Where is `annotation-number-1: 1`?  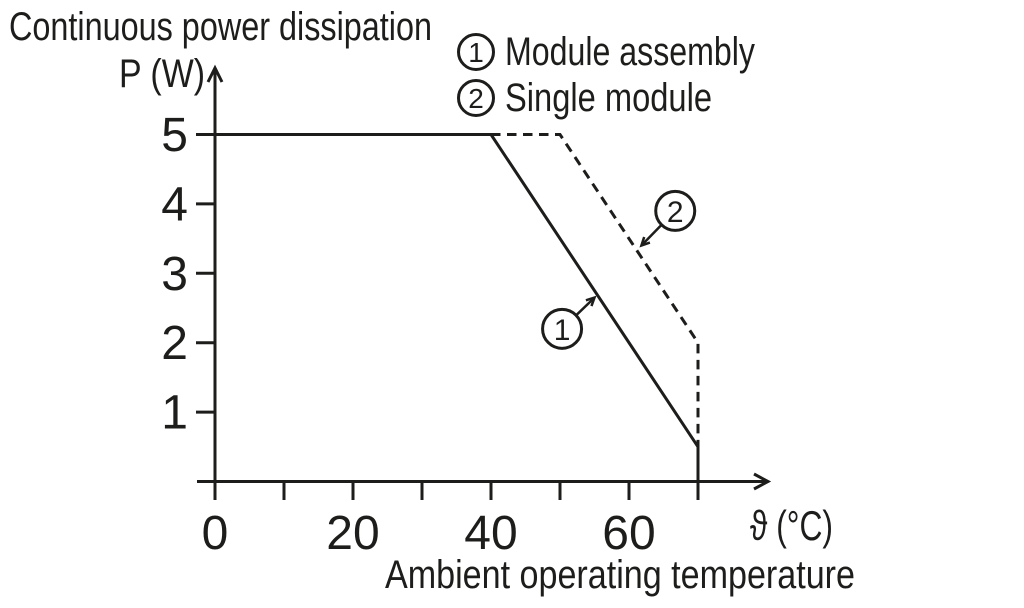
annotation-number-1: 1 is located at coordinates (562, 330).